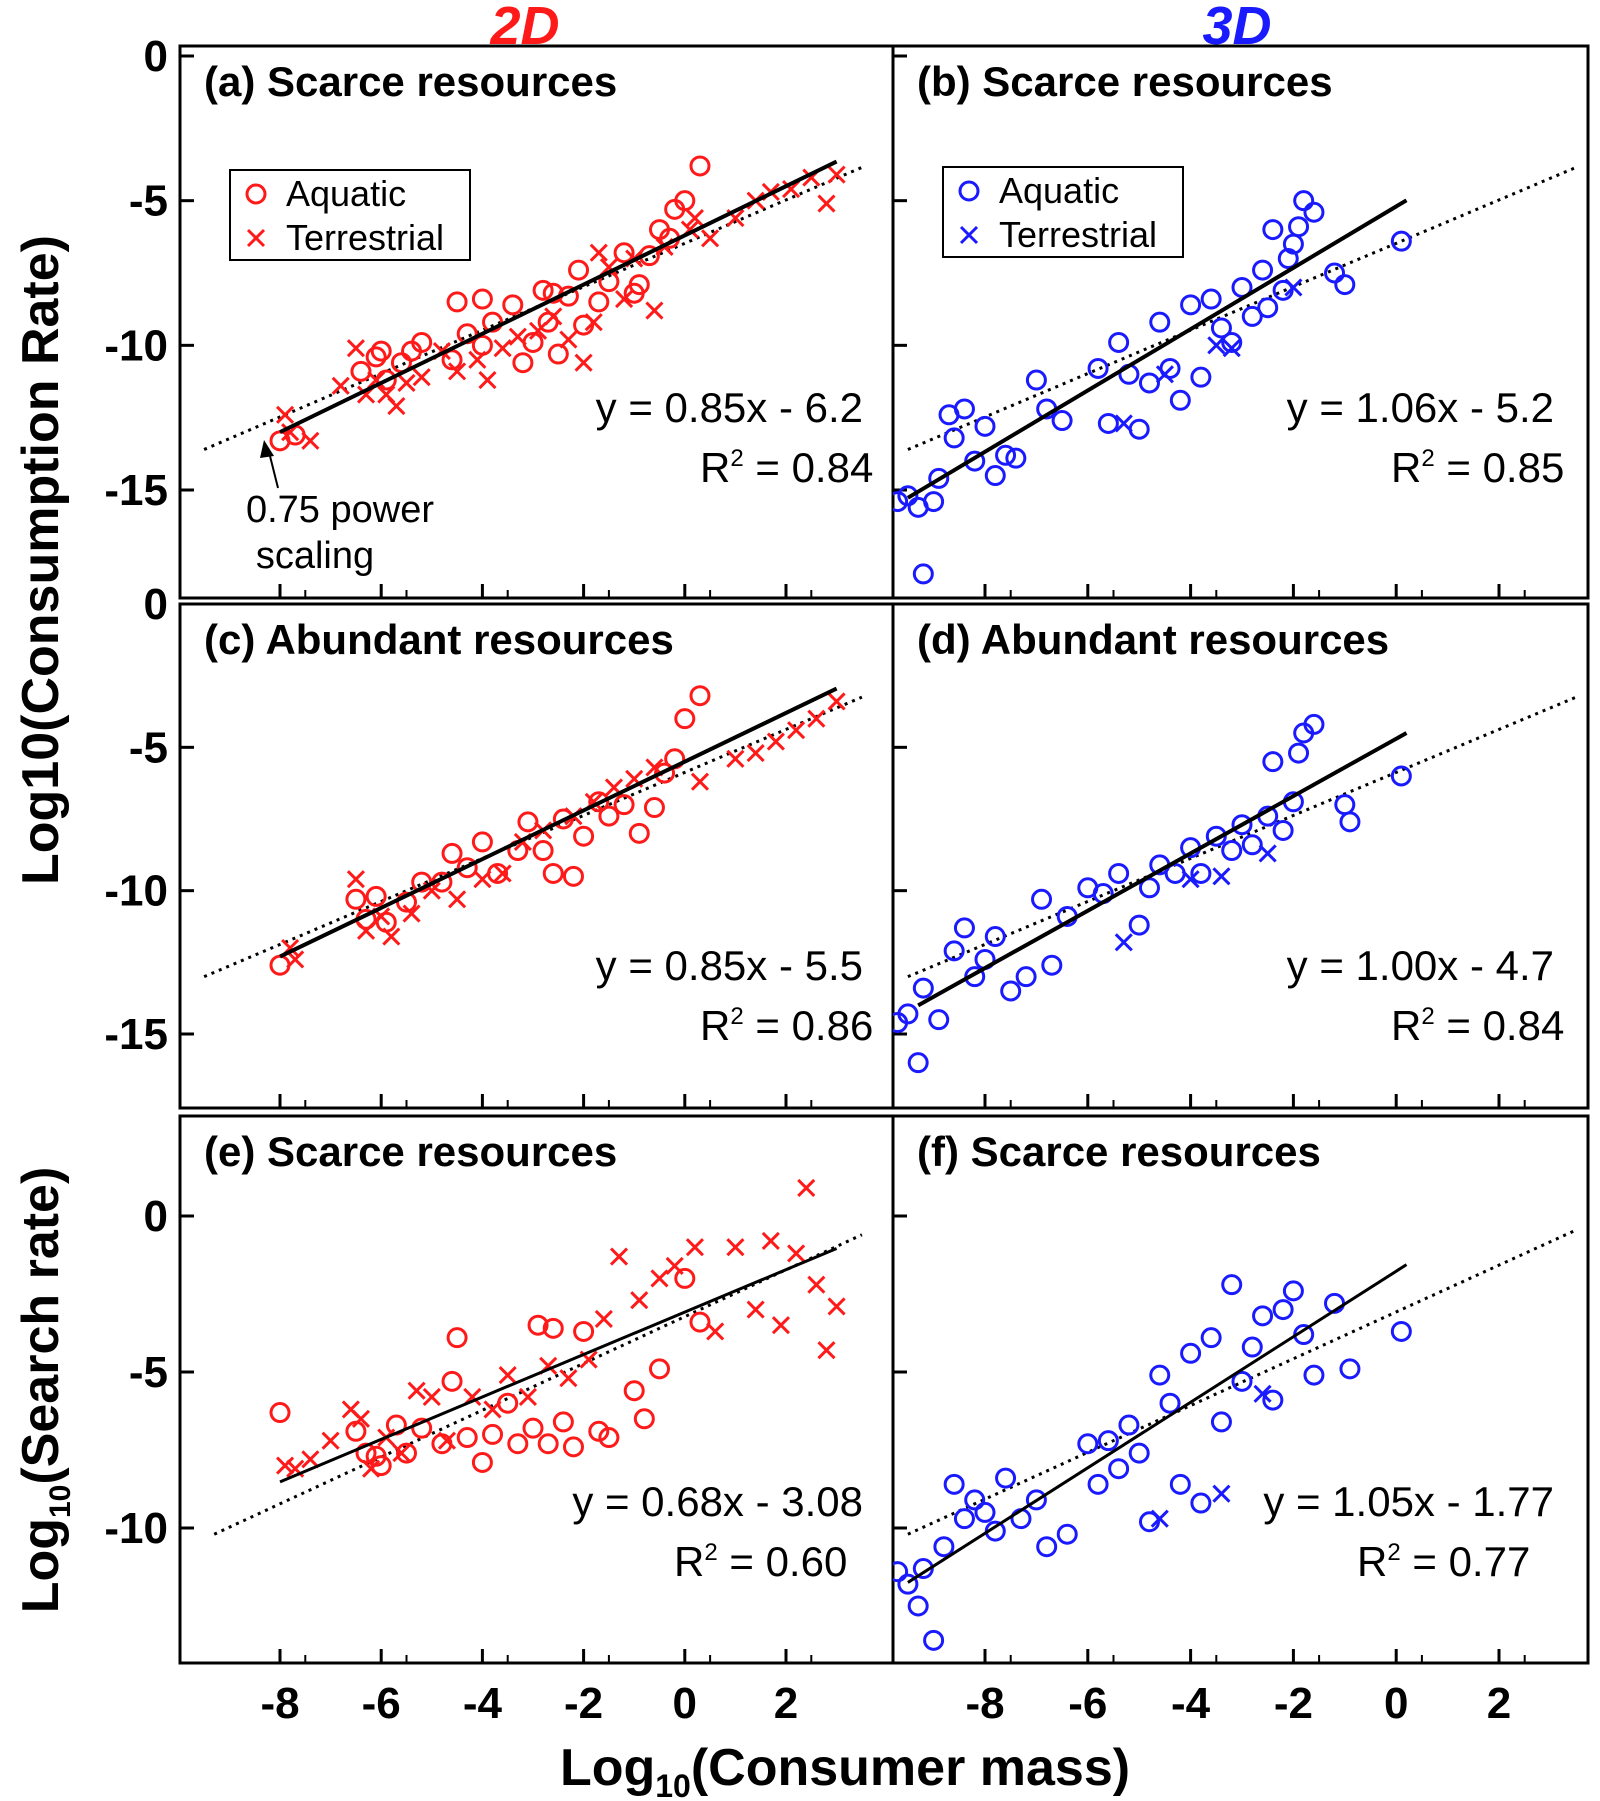  What do you see at coordinates (786, 1703) in the screenshot?
I see `x-tick-label: 2` at bounding box center [786, 1703].